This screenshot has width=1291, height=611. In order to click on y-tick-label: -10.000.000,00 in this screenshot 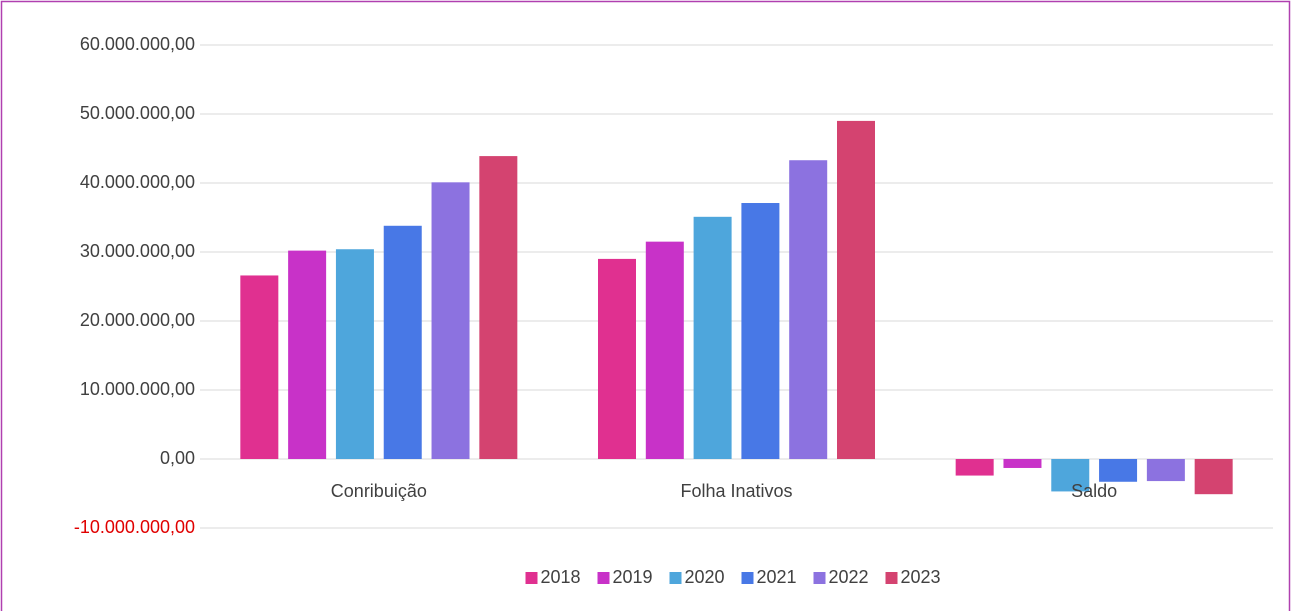, I will do `click(134, 527)`.